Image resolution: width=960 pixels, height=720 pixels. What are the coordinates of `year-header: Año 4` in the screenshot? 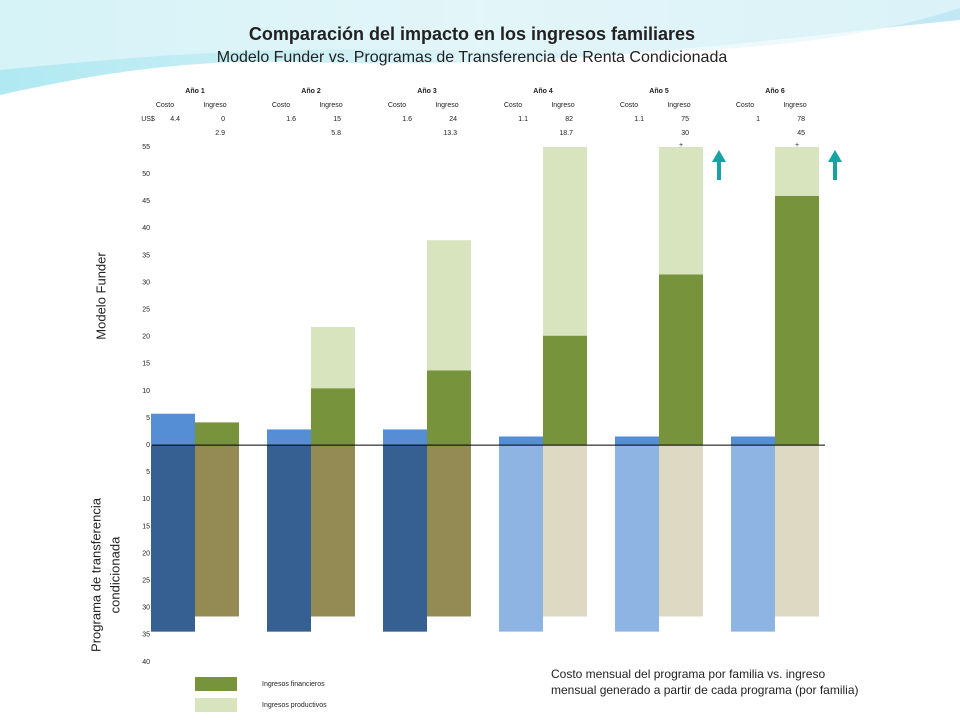 It's located at (543, 91).